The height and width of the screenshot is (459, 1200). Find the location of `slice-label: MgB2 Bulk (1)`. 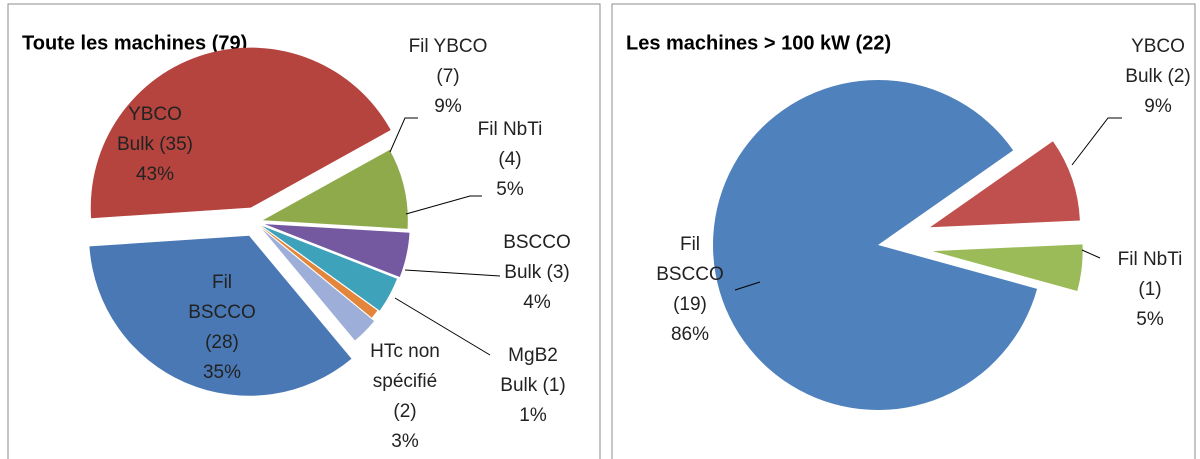

slice-label: MgB2 Bulk (1) is located at coordinates (532, 370).